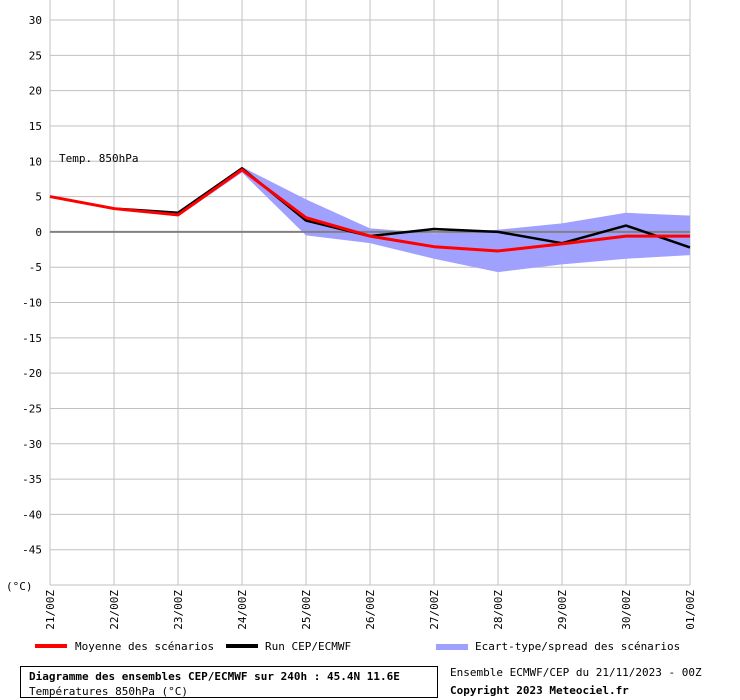 This screenshot has width=740, height=700. What do you see at coordinates (562, 610) in the screenshot?
I see `x-tick-8: 29/00Z` at bounding box center [562, 610].